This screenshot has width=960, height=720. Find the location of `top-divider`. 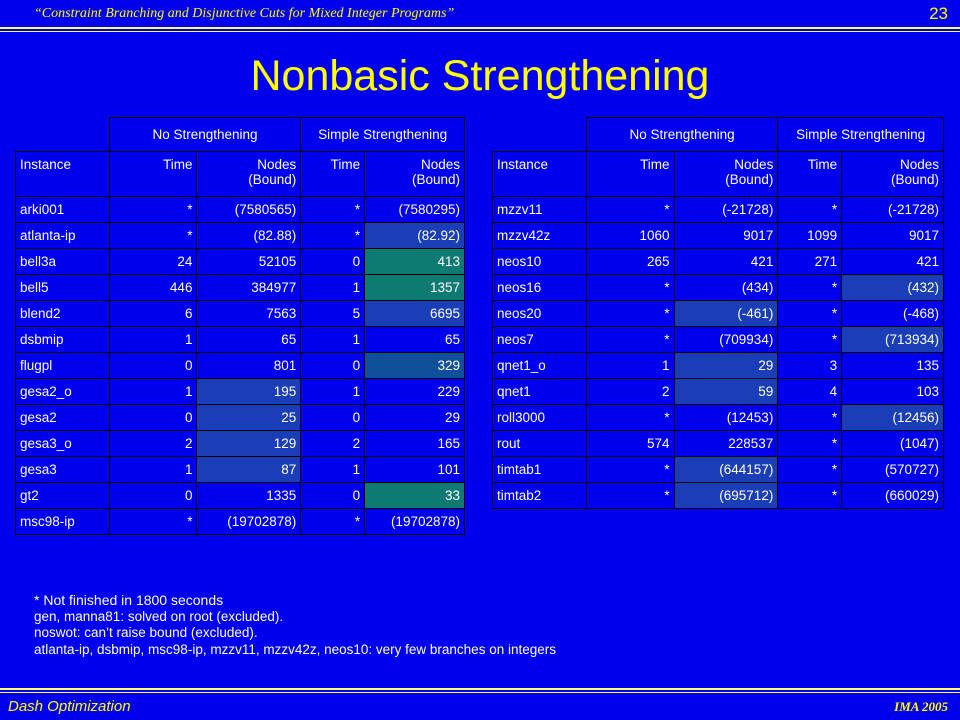

top-divider is located at coordinates (480, 28).